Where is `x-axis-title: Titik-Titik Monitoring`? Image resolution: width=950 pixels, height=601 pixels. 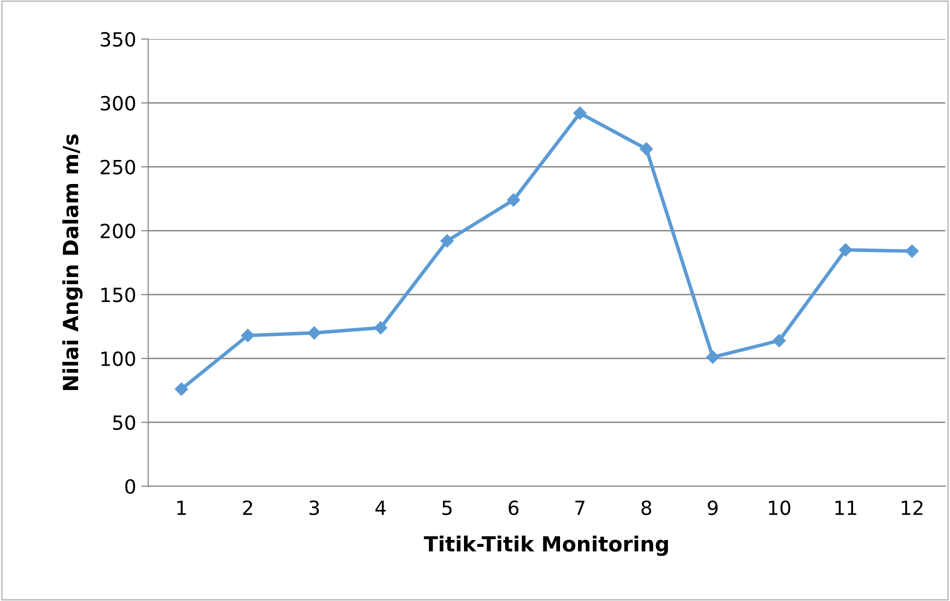
x-axis-title: Titik-Titik Monitoring is located at coordinates (546, 546).